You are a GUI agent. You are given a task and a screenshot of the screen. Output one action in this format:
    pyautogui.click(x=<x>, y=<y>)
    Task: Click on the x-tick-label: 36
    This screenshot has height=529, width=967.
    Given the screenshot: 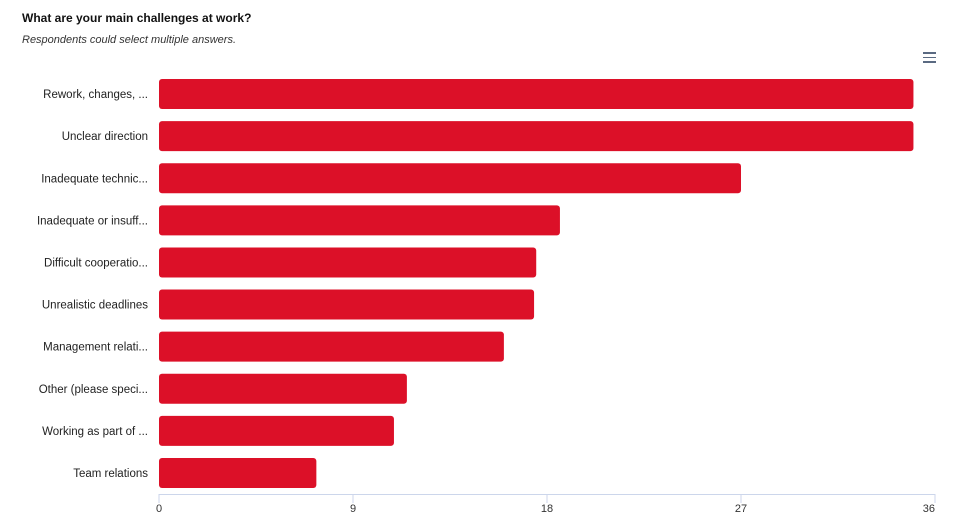 What is the action you would take?
    pyautogui.click(x=929, y=509)
    